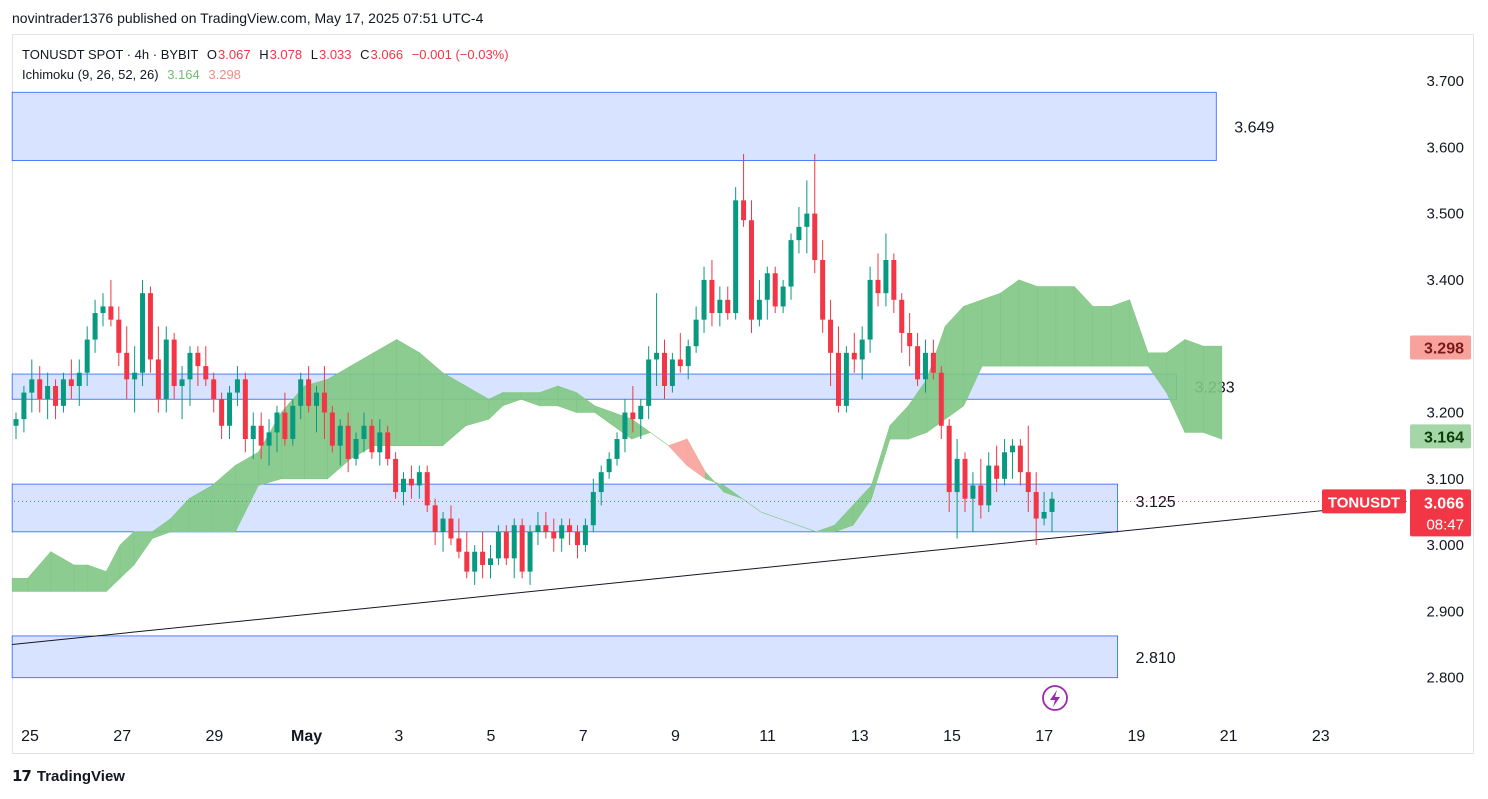 This screenshot has width=1488, height=799. I want to click on time-tick: 5, so click(491, 736).